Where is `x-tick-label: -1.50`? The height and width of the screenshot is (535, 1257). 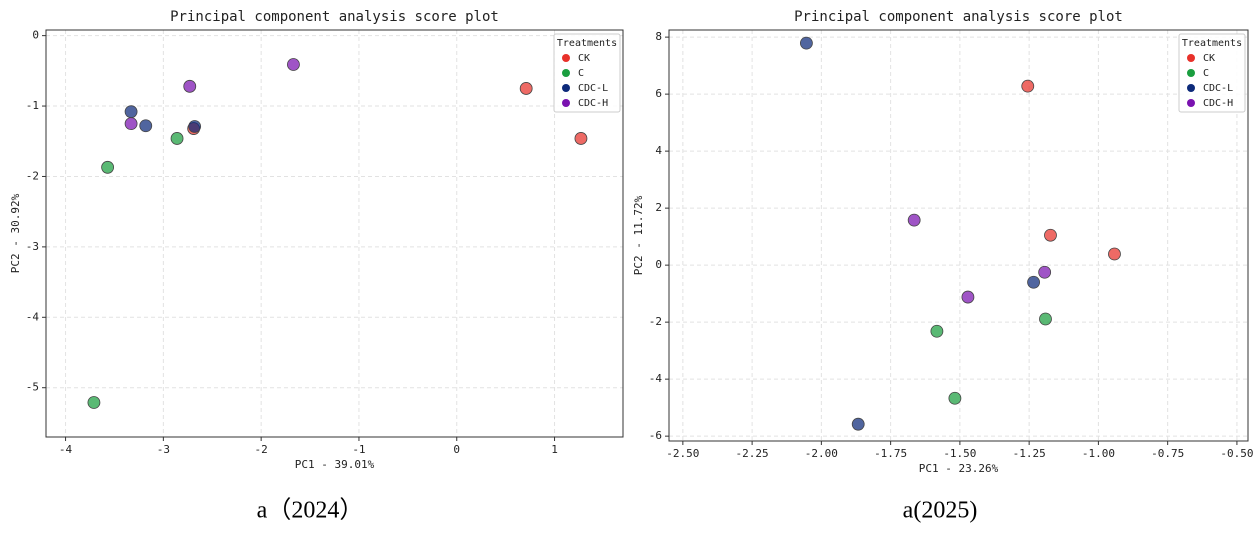
x-tick-label: -1.50 is located at coordinates (959, 453).